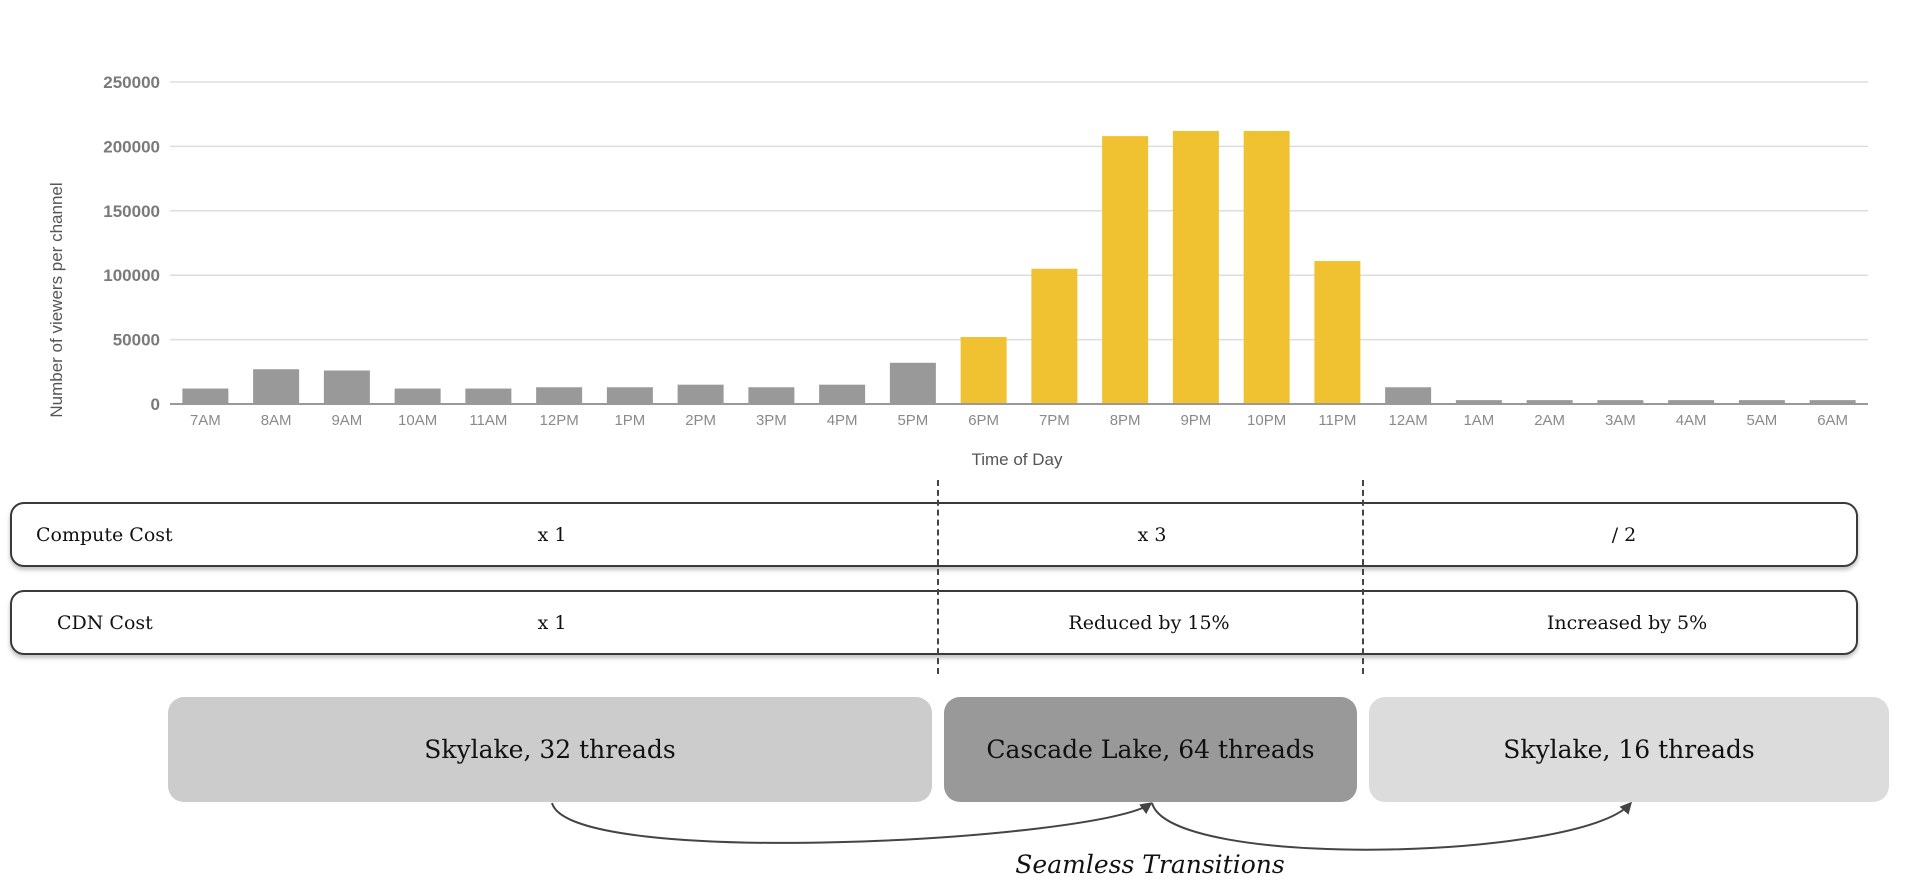 The width and height of the screenshot is (1910, 895). I want to click on x-tick-label: 2PM, so click(700, 420).